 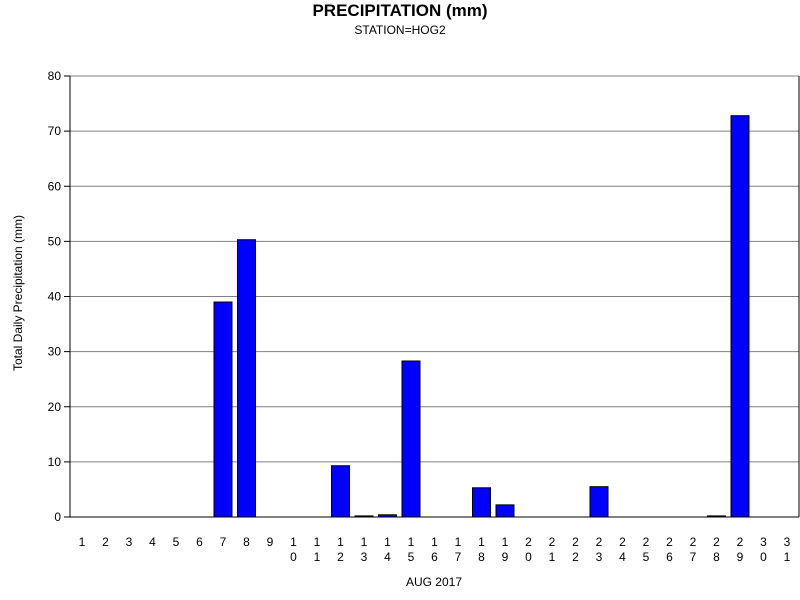 I want to click on y-tick-label: 30, so click(x=55, y=352).